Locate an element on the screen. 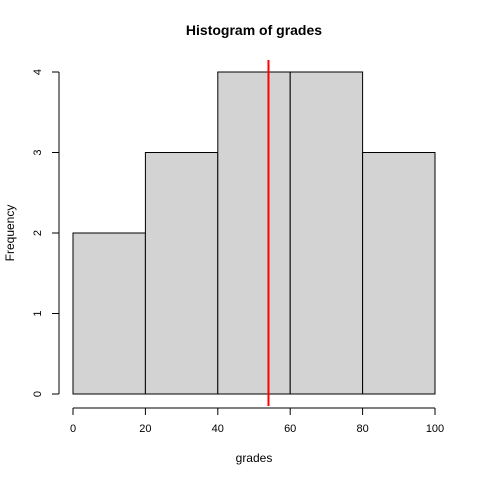  y-axis-label: Frequency is located at coordinates (10, 233).